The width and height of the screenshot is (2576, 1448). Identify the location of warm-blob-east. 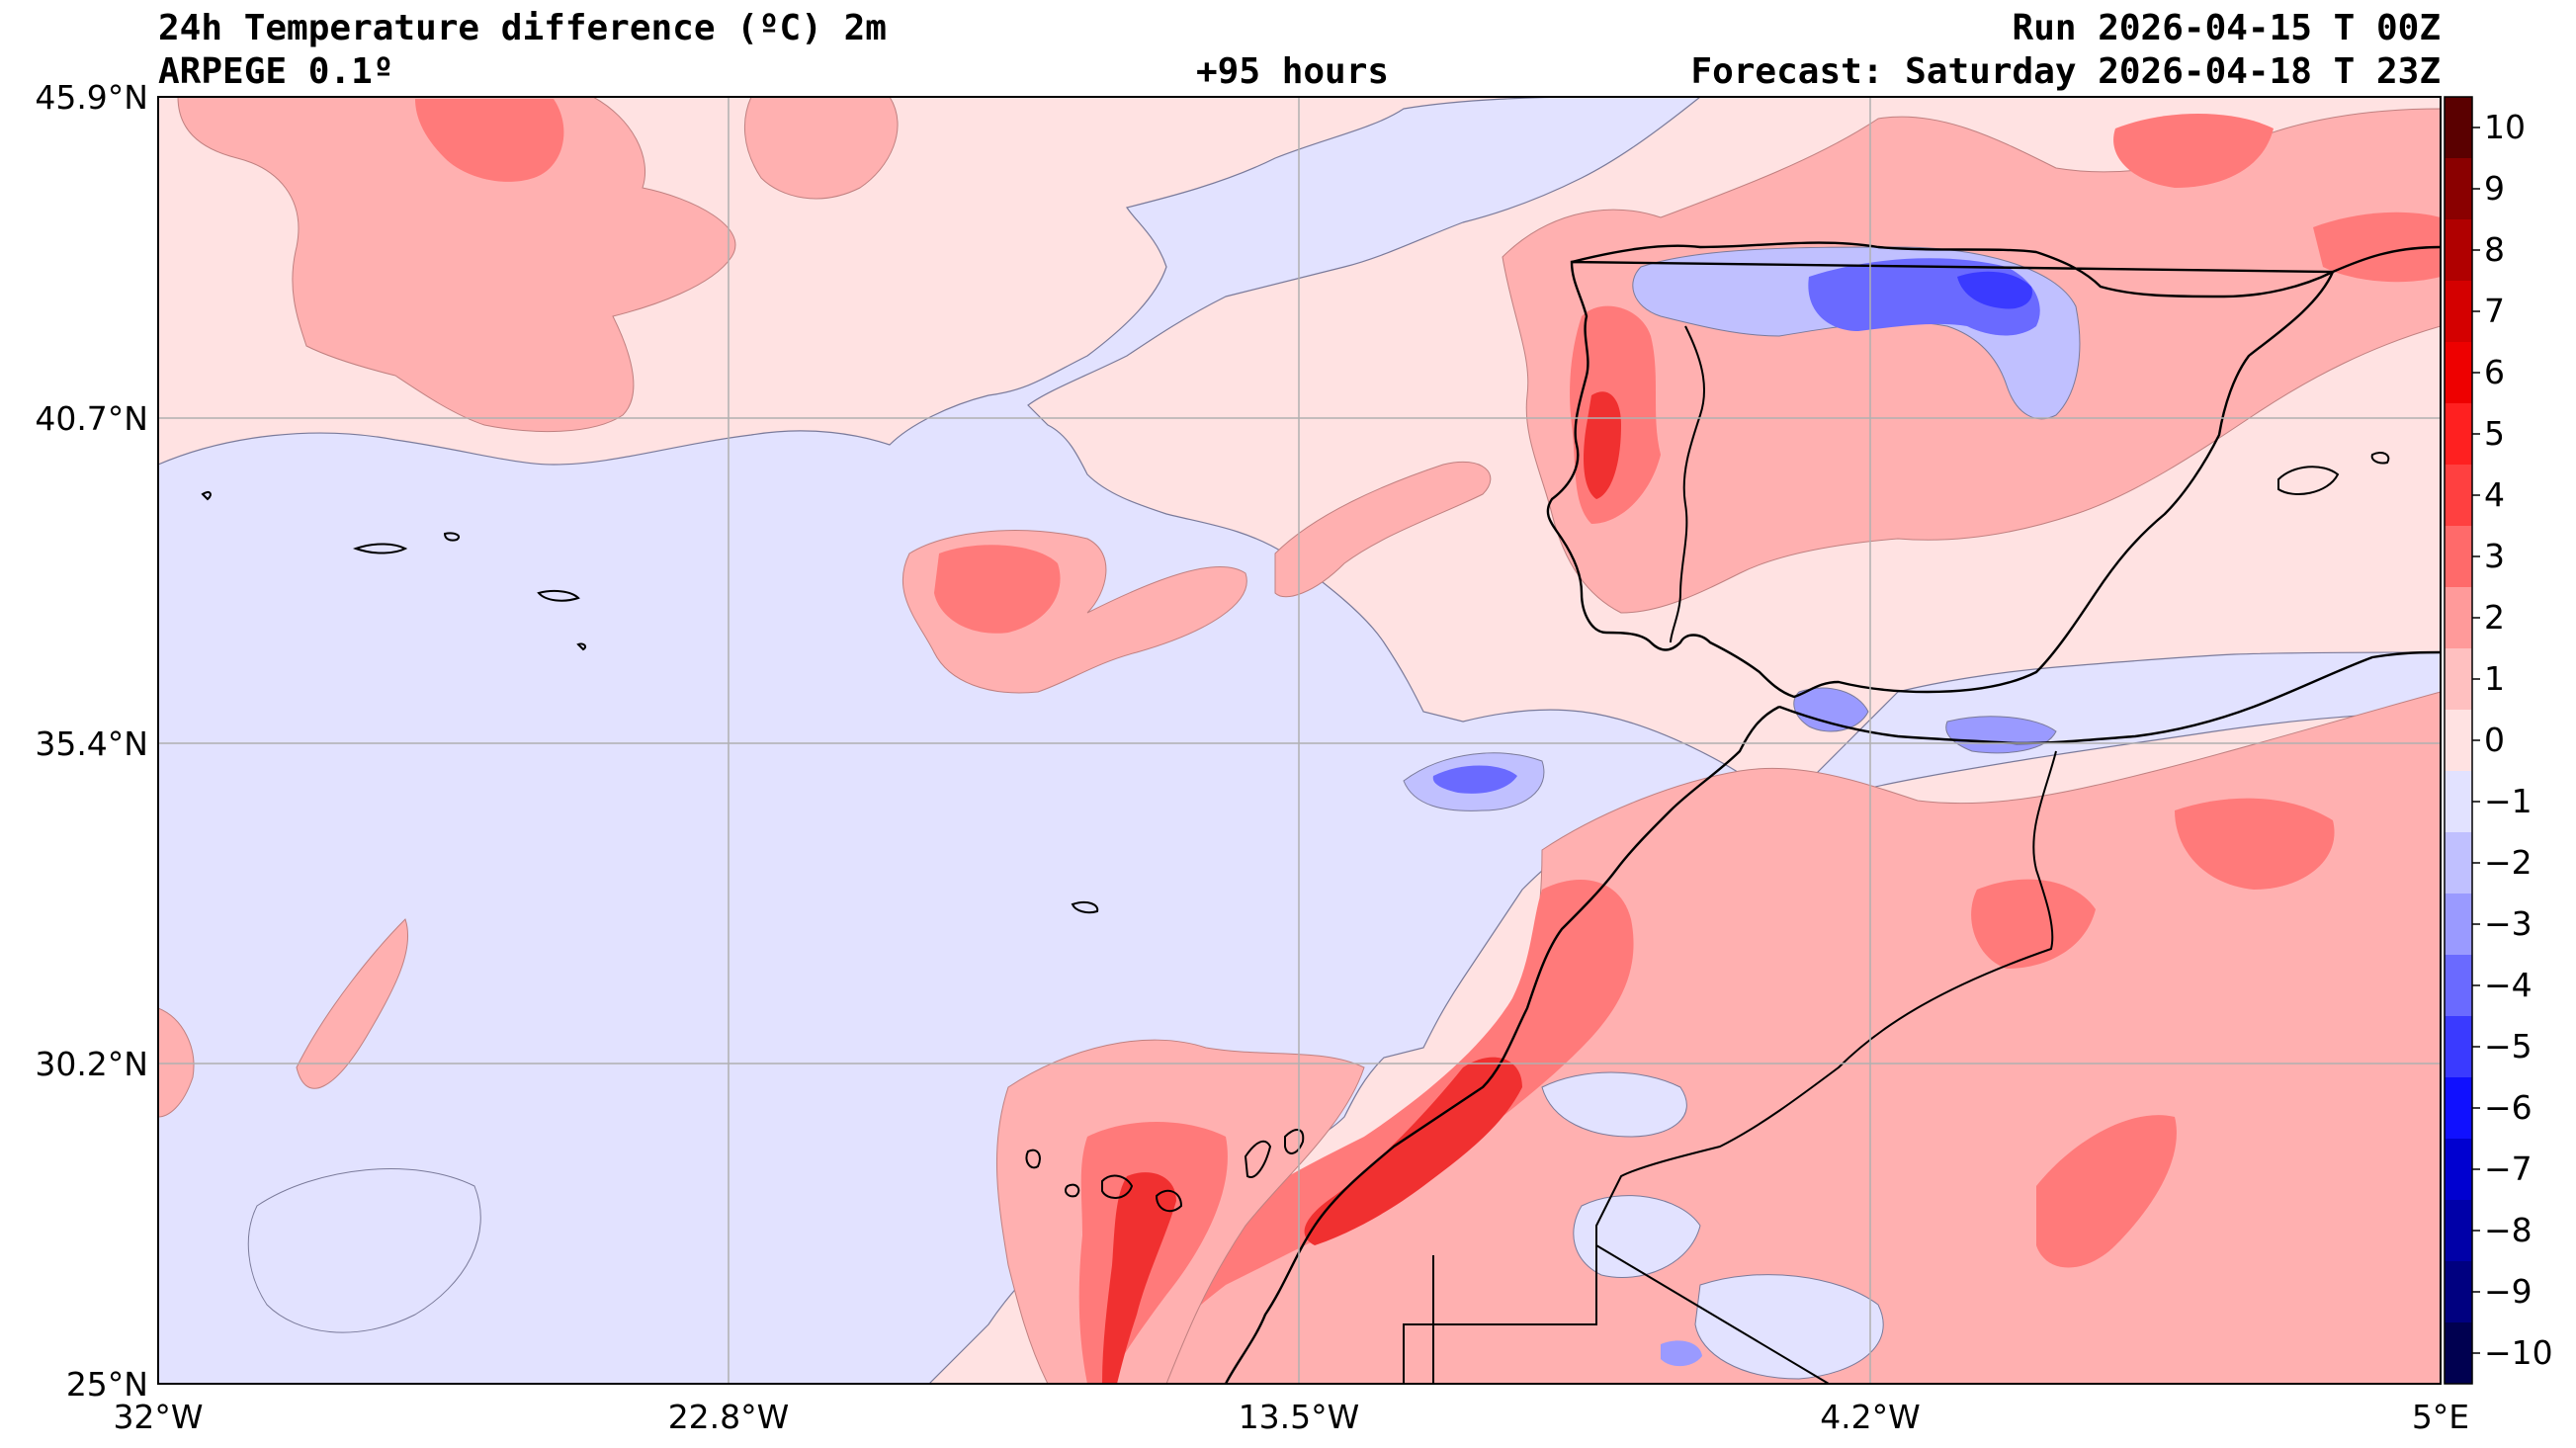
(1383, 529).